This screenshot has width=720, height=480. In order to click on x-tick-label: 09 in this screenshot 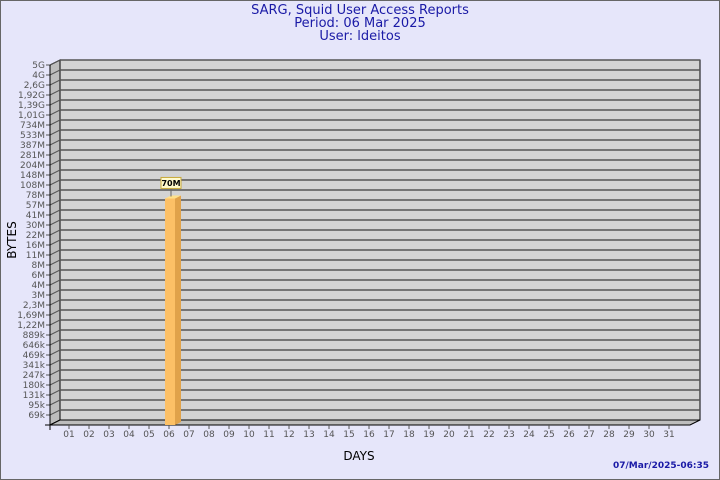, I will do `click(229, 435)`.